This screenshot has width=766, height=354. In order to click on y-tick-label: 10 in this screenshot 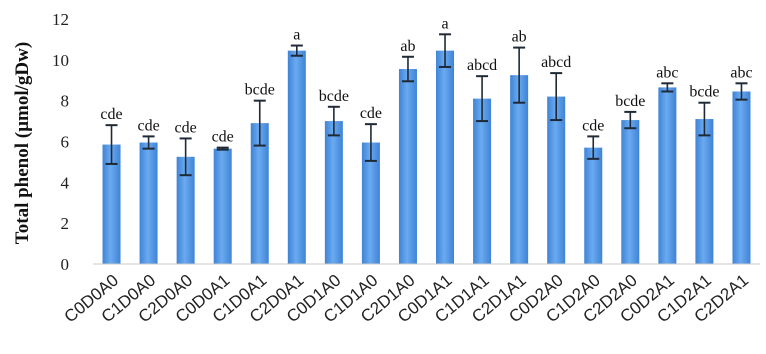, I will do `click(60, 60)`.